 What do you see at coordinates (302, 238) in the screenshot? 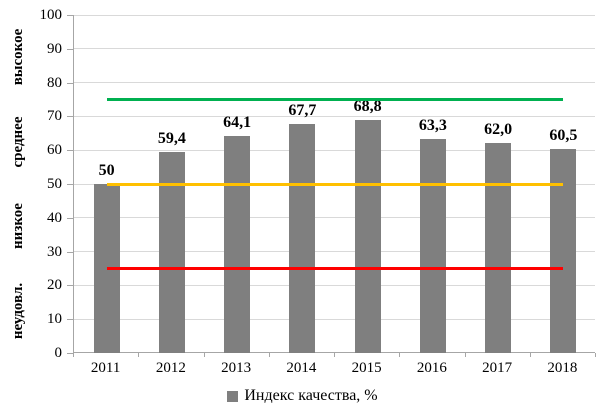
I see `bar-2014` at bounding box center [302, 238].